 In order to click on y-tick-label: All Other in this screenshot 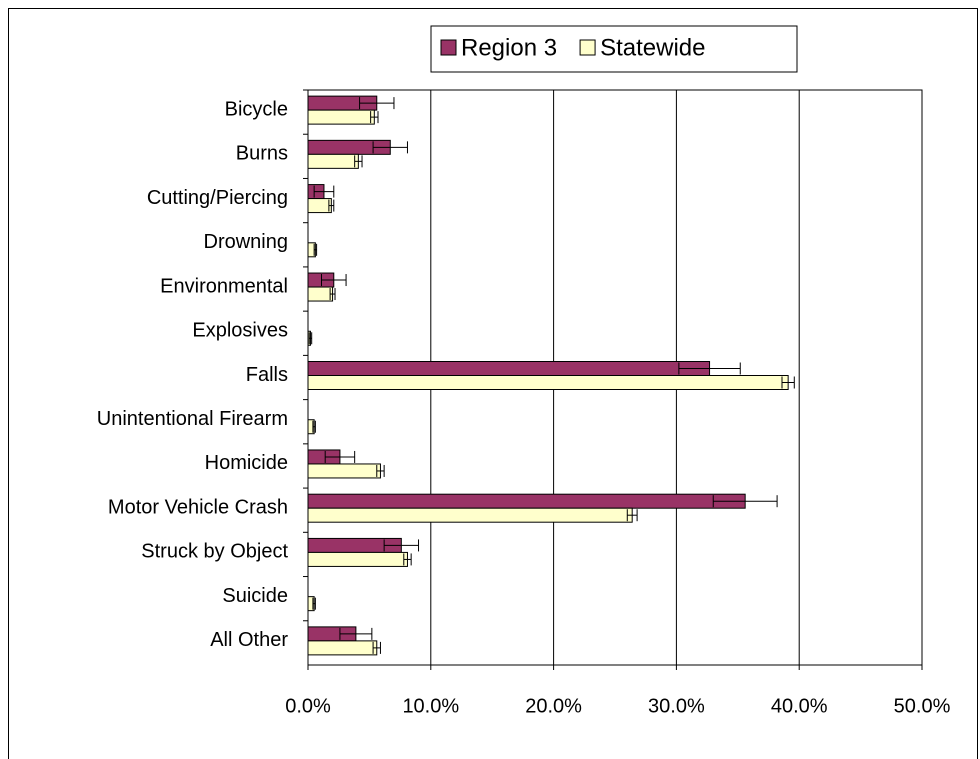, I will do `click(249, 640)`.